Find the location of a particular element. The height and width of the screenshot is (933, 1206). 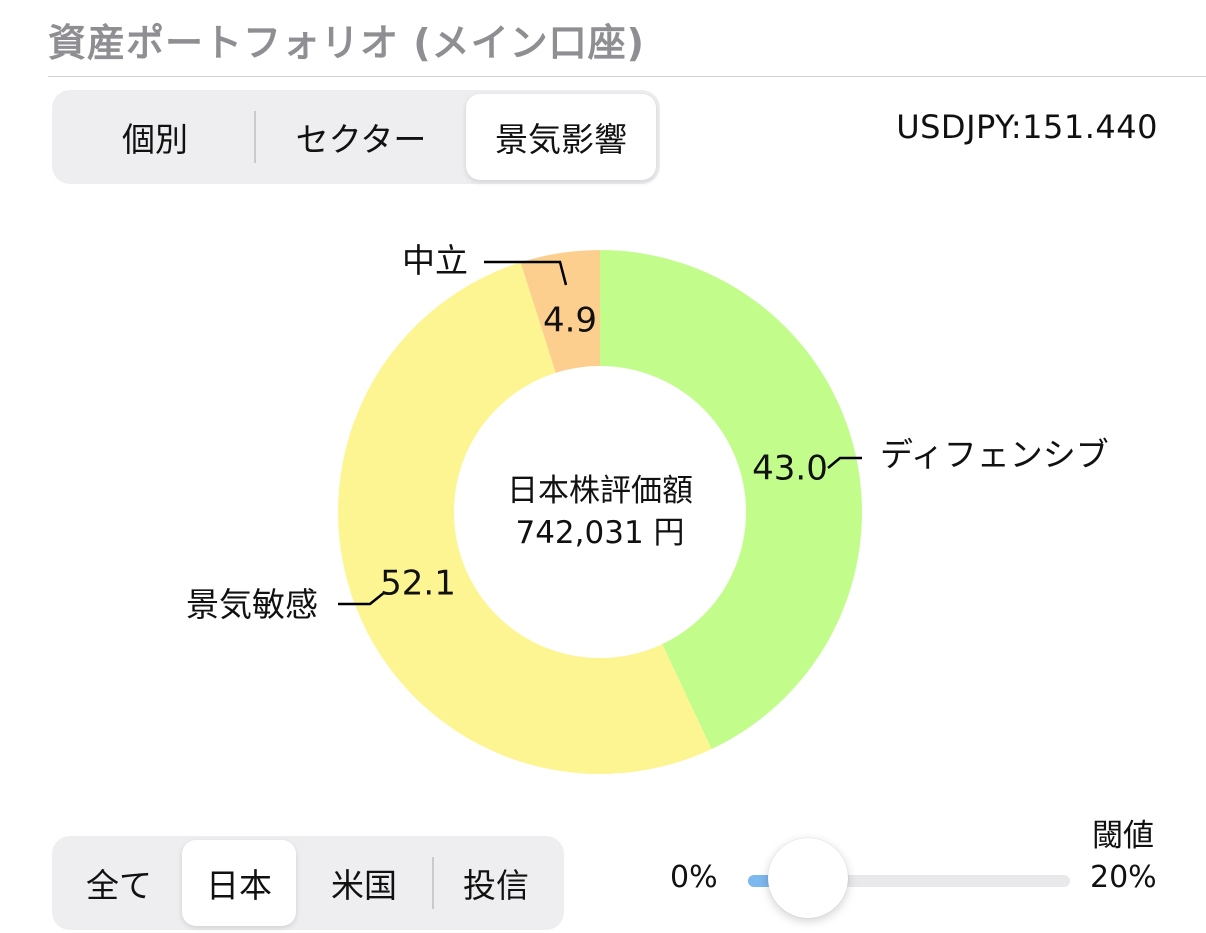

threshold-label: 閾値 is located at coordinates (1123, 836).